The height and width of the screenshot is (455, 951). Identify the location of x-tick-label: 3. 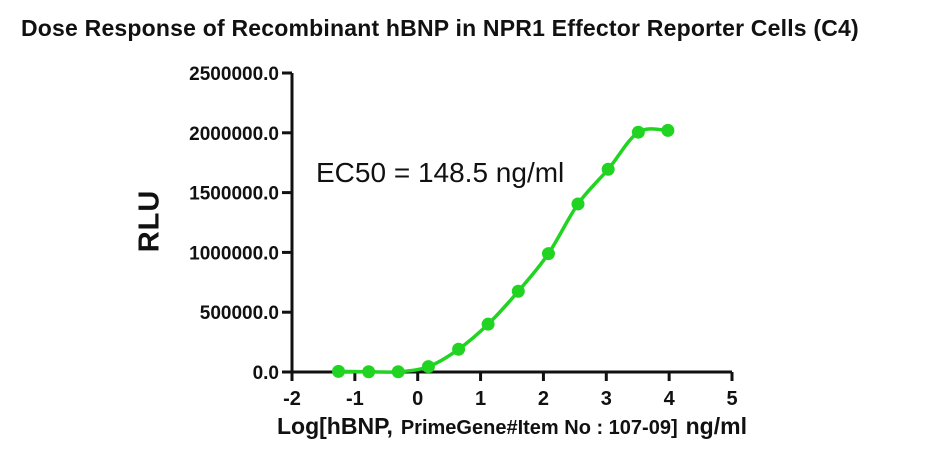
(606, 399).